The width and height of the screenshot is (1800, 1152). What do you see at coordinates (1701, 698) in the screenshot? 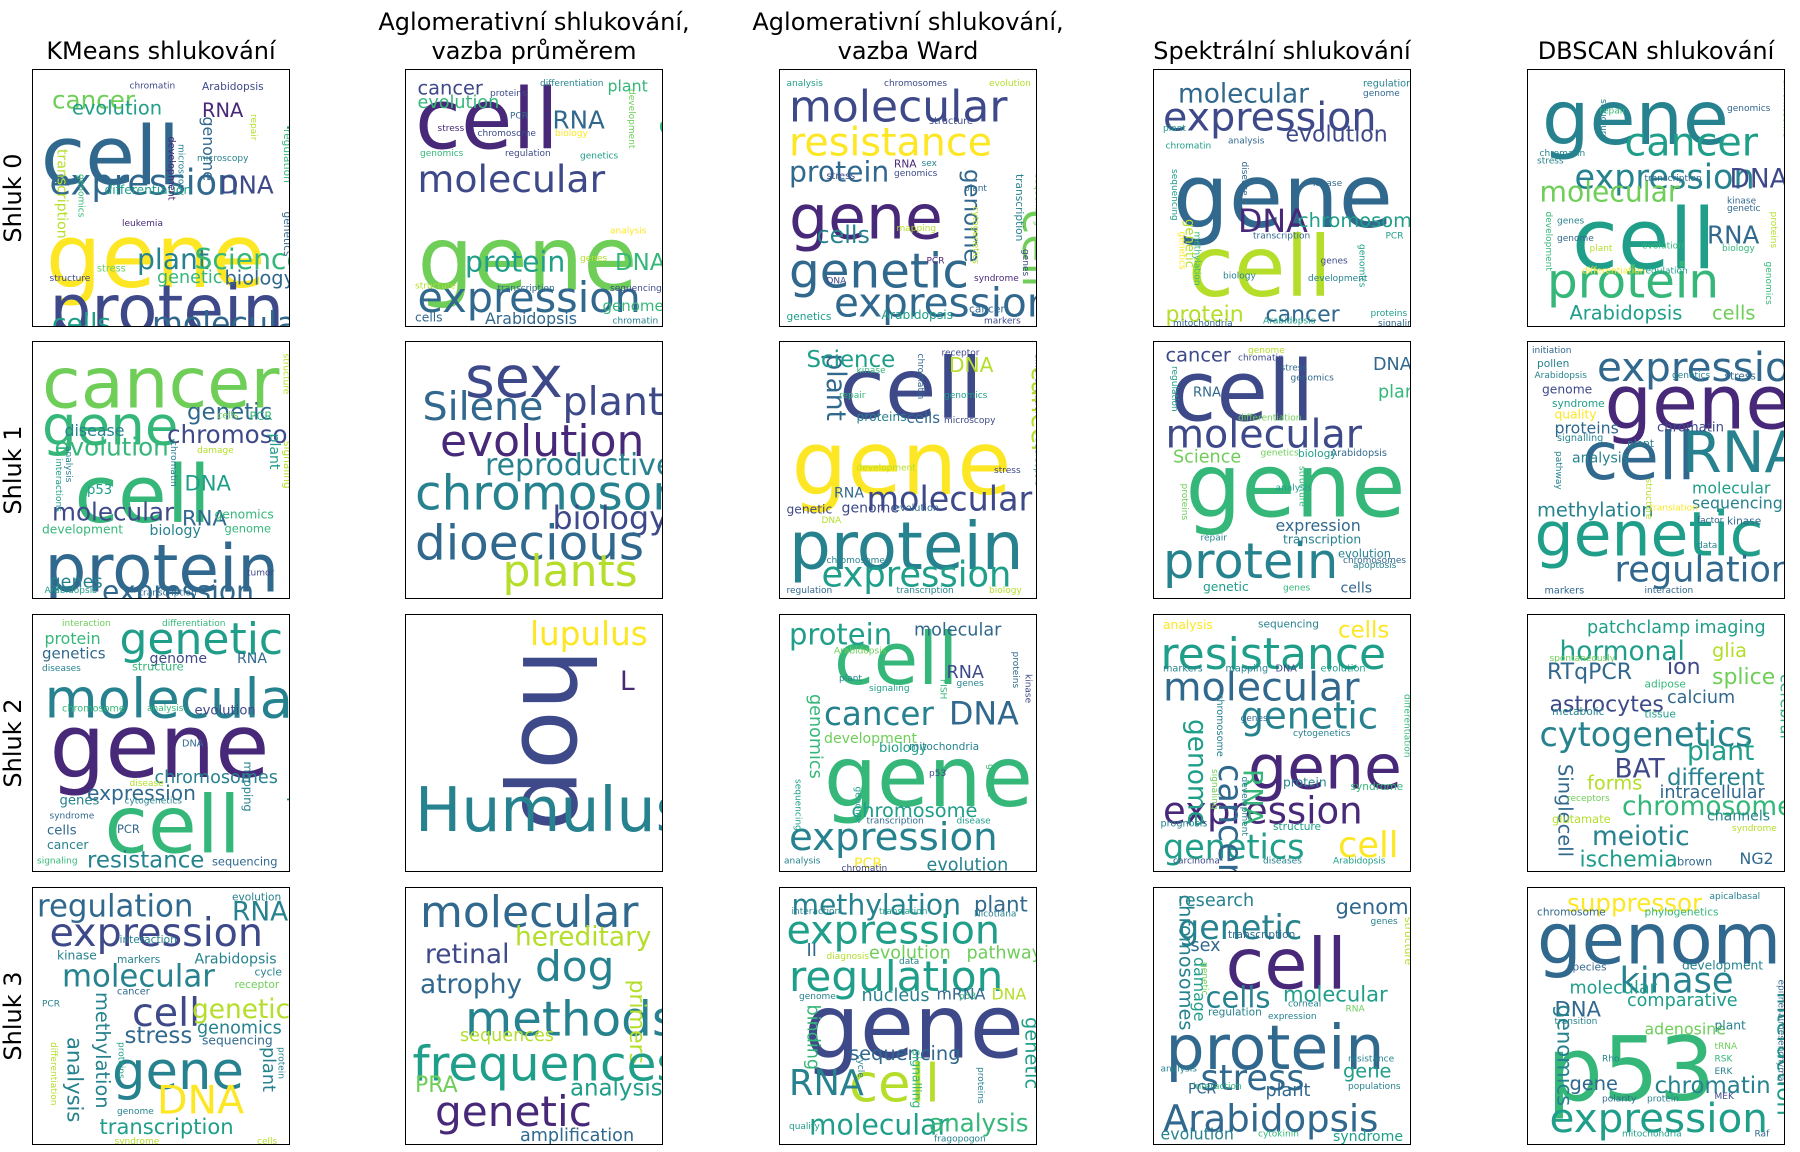
I see `word: calcium` at bounding box center [1701, 698].